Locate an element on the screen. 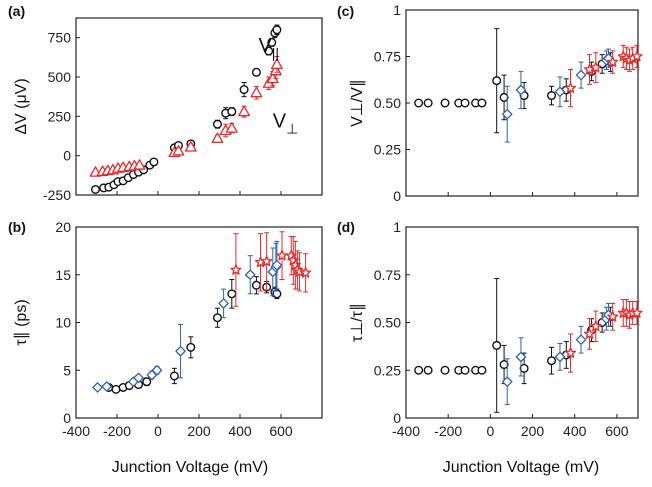 The width and height of the screenshot is (652, 487). y-tick-label: -250 is located at coordinates (57, 195).